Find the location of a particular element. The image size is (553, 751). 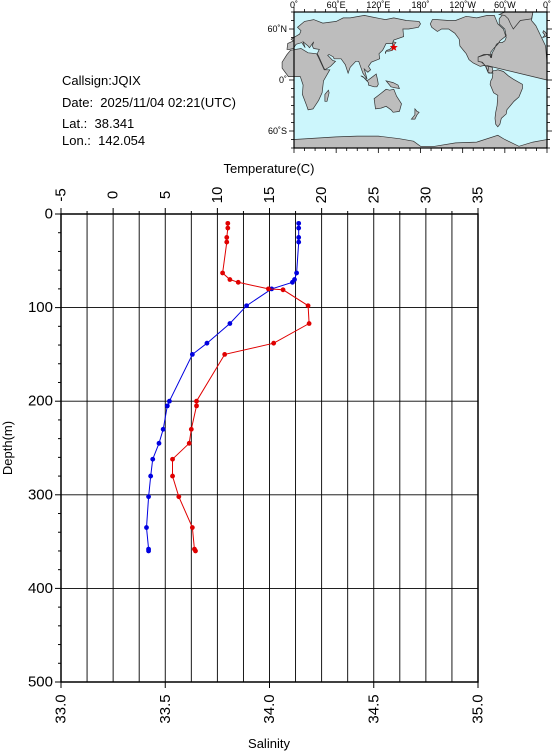

salinity-tick-label: 34.0 is located at coordinates (269, 708).